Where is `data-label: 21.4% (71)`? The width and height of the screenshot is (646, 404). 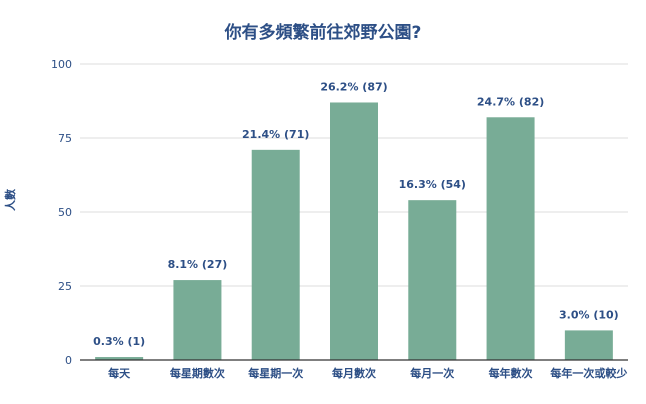
data-label: 21.4% (71) is located at coordinates (275, 134).